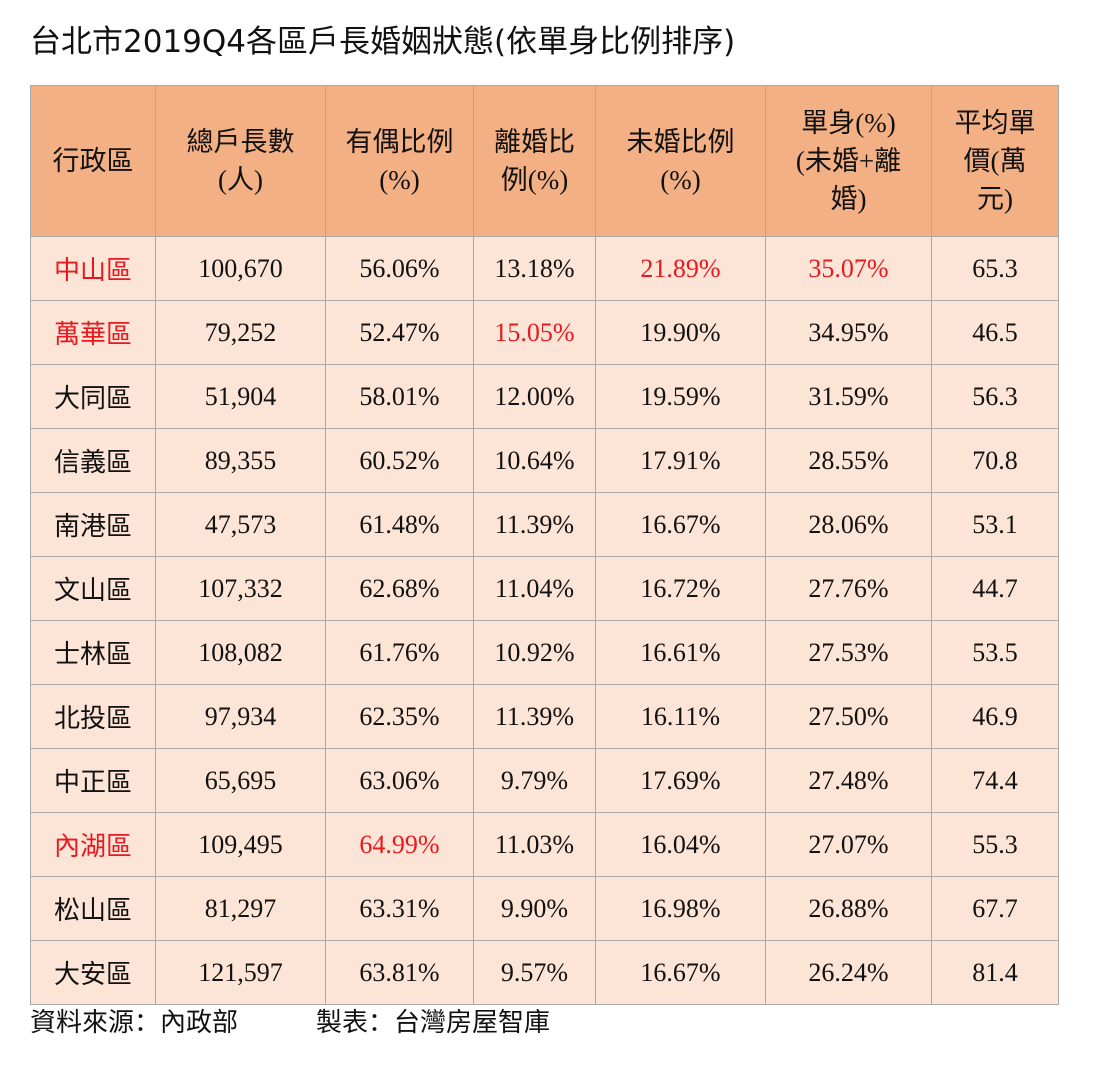 This screenshot has width=1096, height=1076. I want to click on column-header: 單身(%) (未婚+離 婚), so click(848, 161).